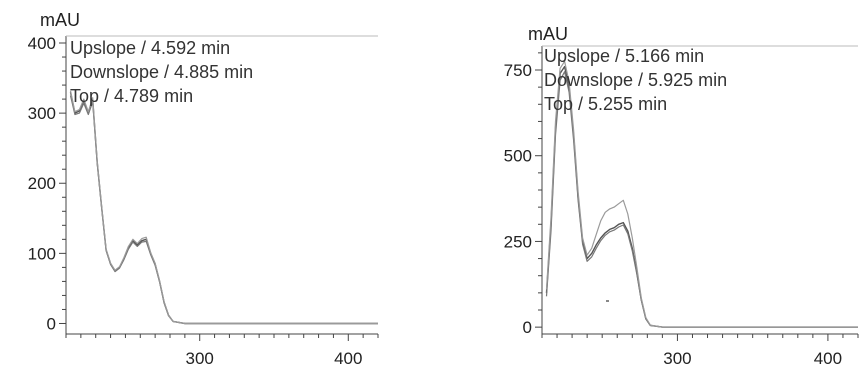  I want to click on legend-entry: Upslope / 5.166 min, so click(624, 56).